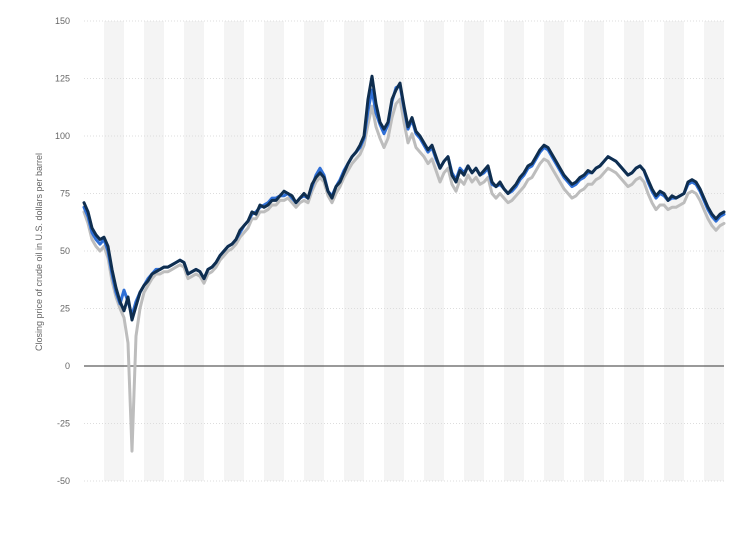  I want to click on y-tick-label: 150, so click(62, 21).